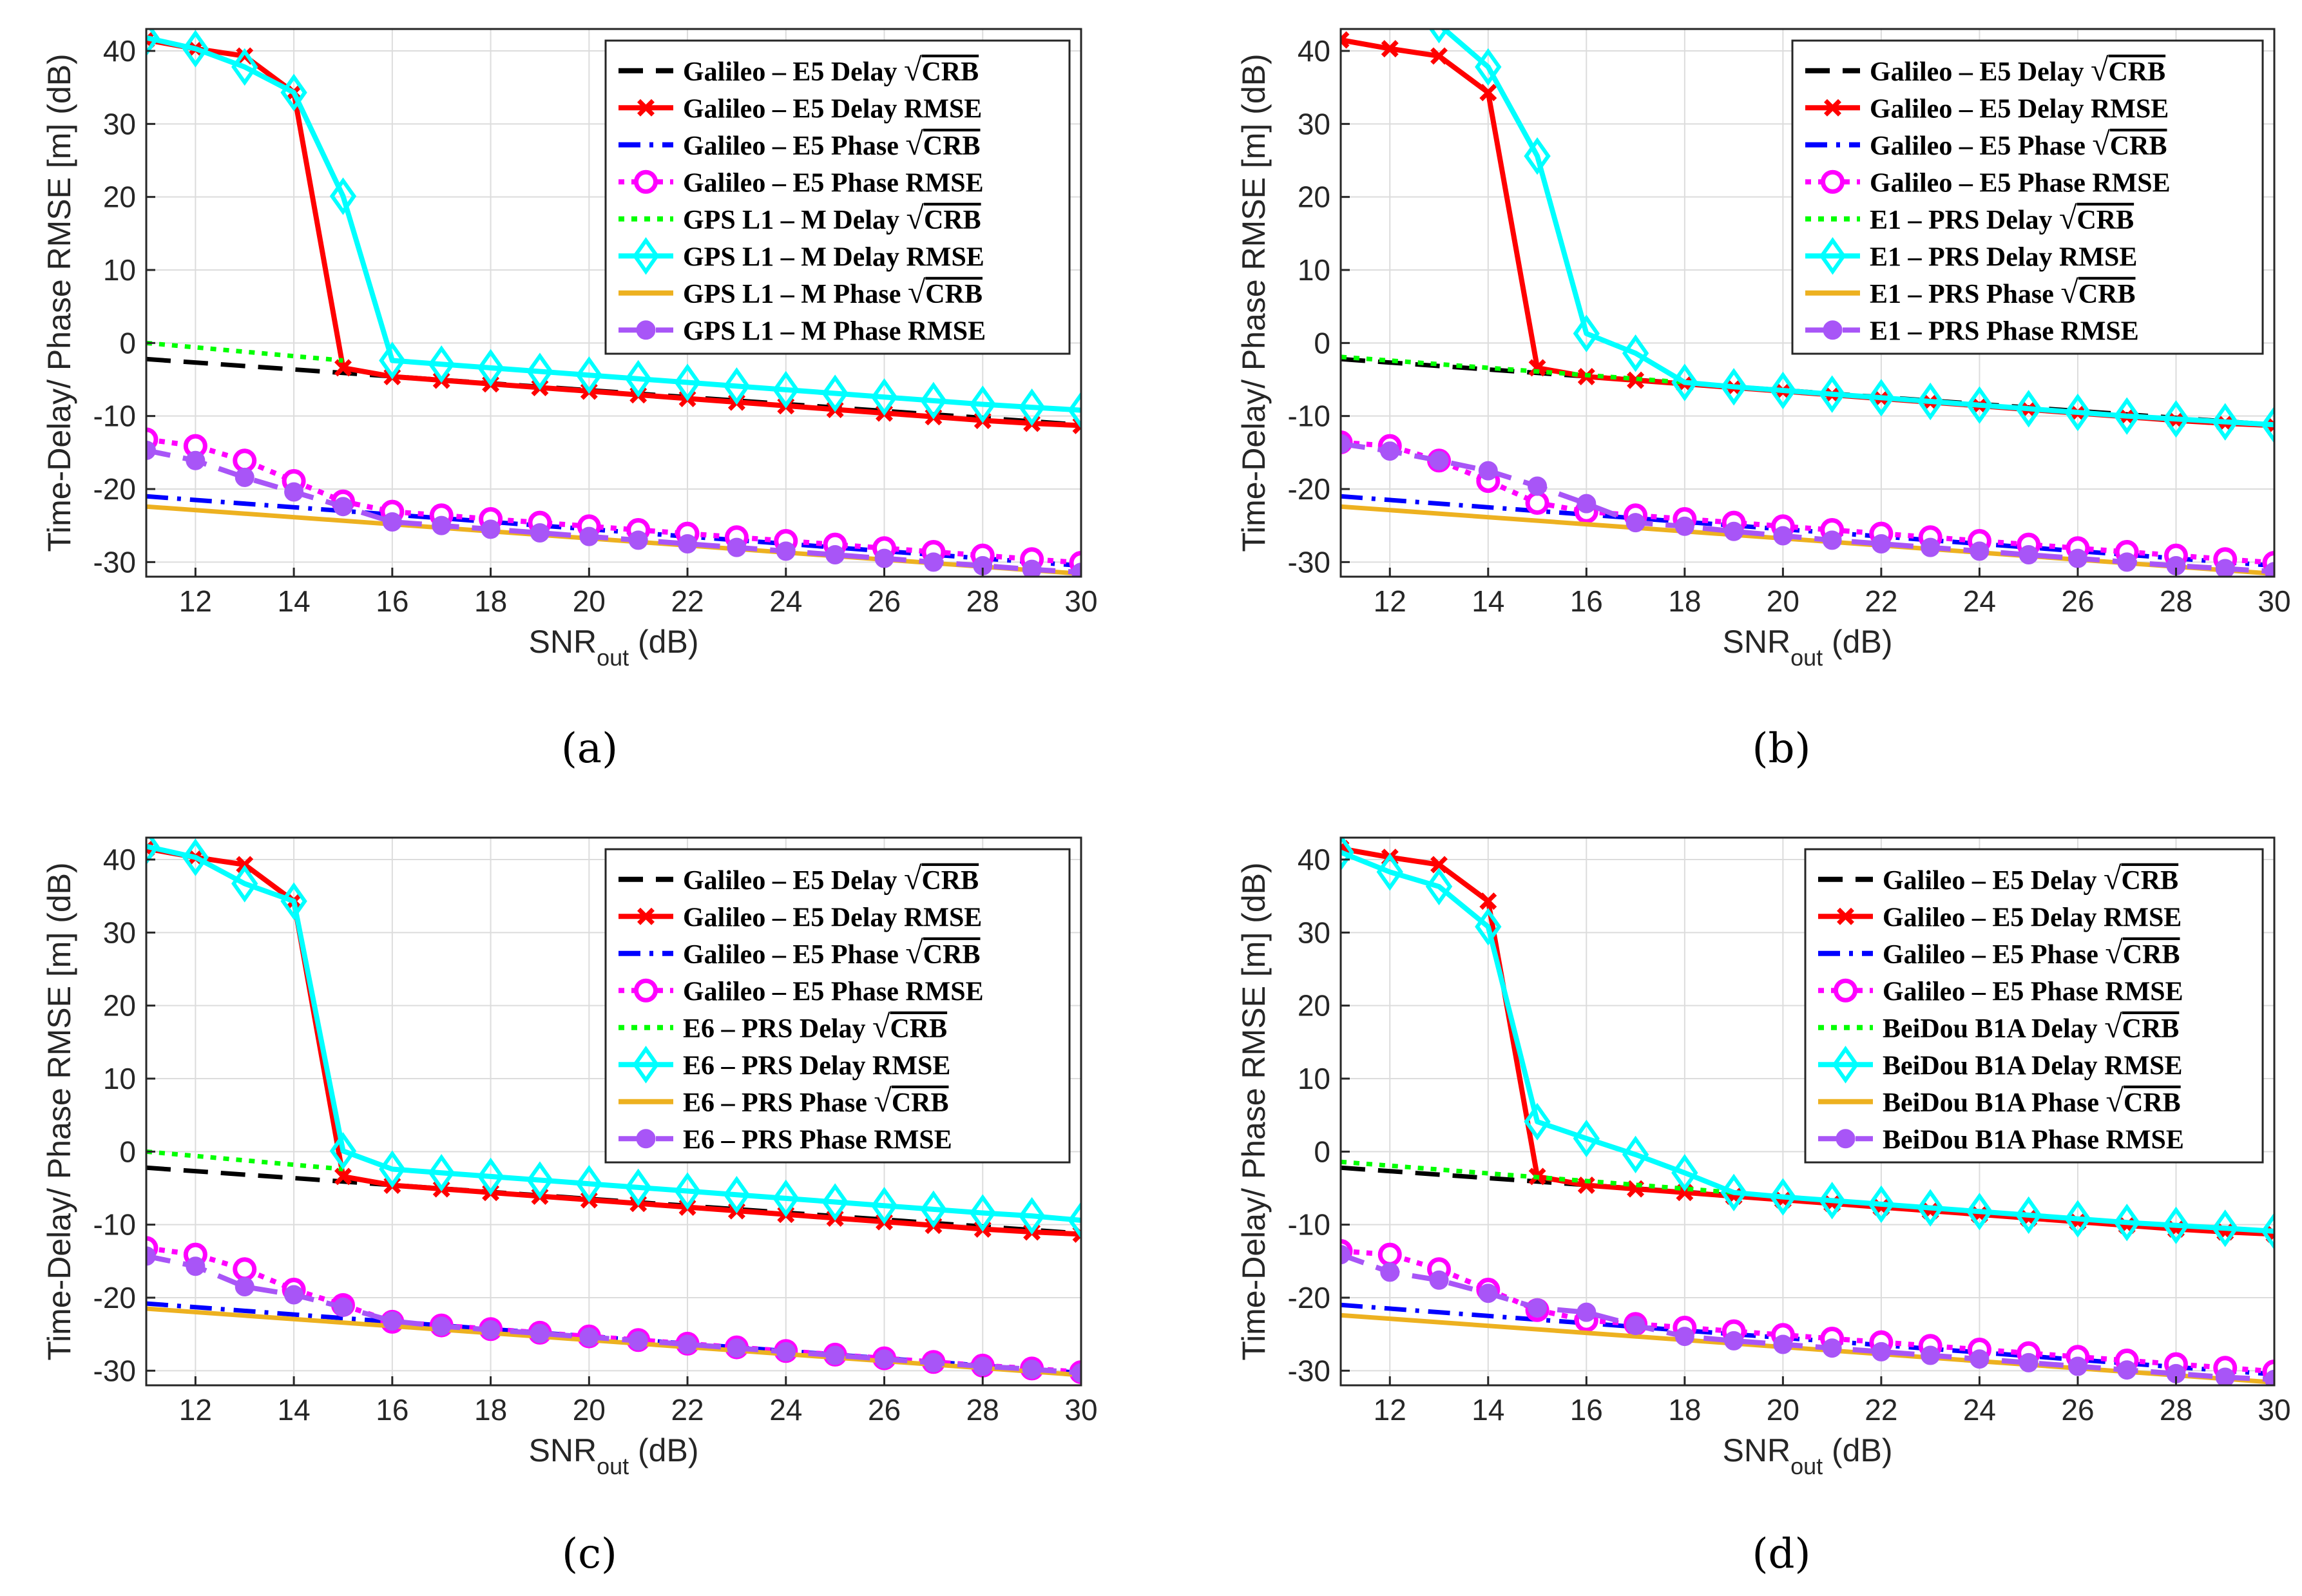 Image resolution: width=2302 pixels, height=1596 pixels. Describe the element at coordinates (614, 303) in the screenshot. I see `panel-a-axes-box` at that location.